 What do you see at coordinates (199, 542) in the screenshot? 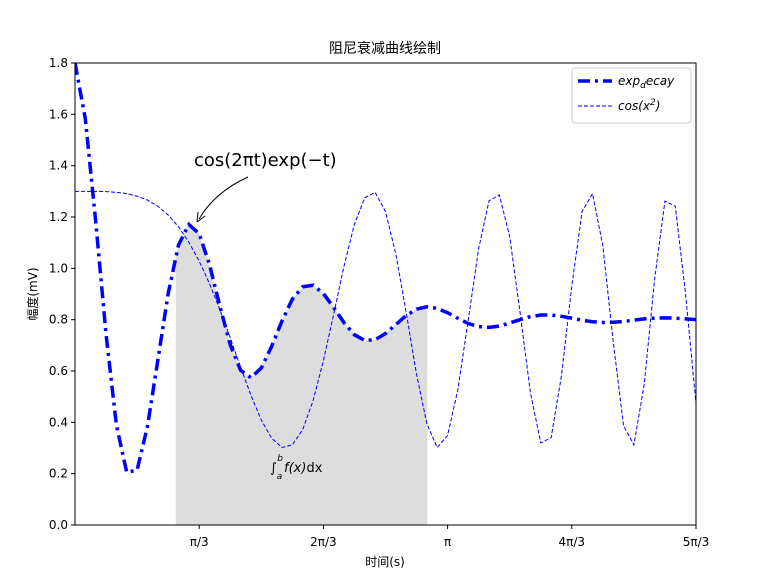
I see `x-tick-label: π/3` at bounding box center [199, 542].